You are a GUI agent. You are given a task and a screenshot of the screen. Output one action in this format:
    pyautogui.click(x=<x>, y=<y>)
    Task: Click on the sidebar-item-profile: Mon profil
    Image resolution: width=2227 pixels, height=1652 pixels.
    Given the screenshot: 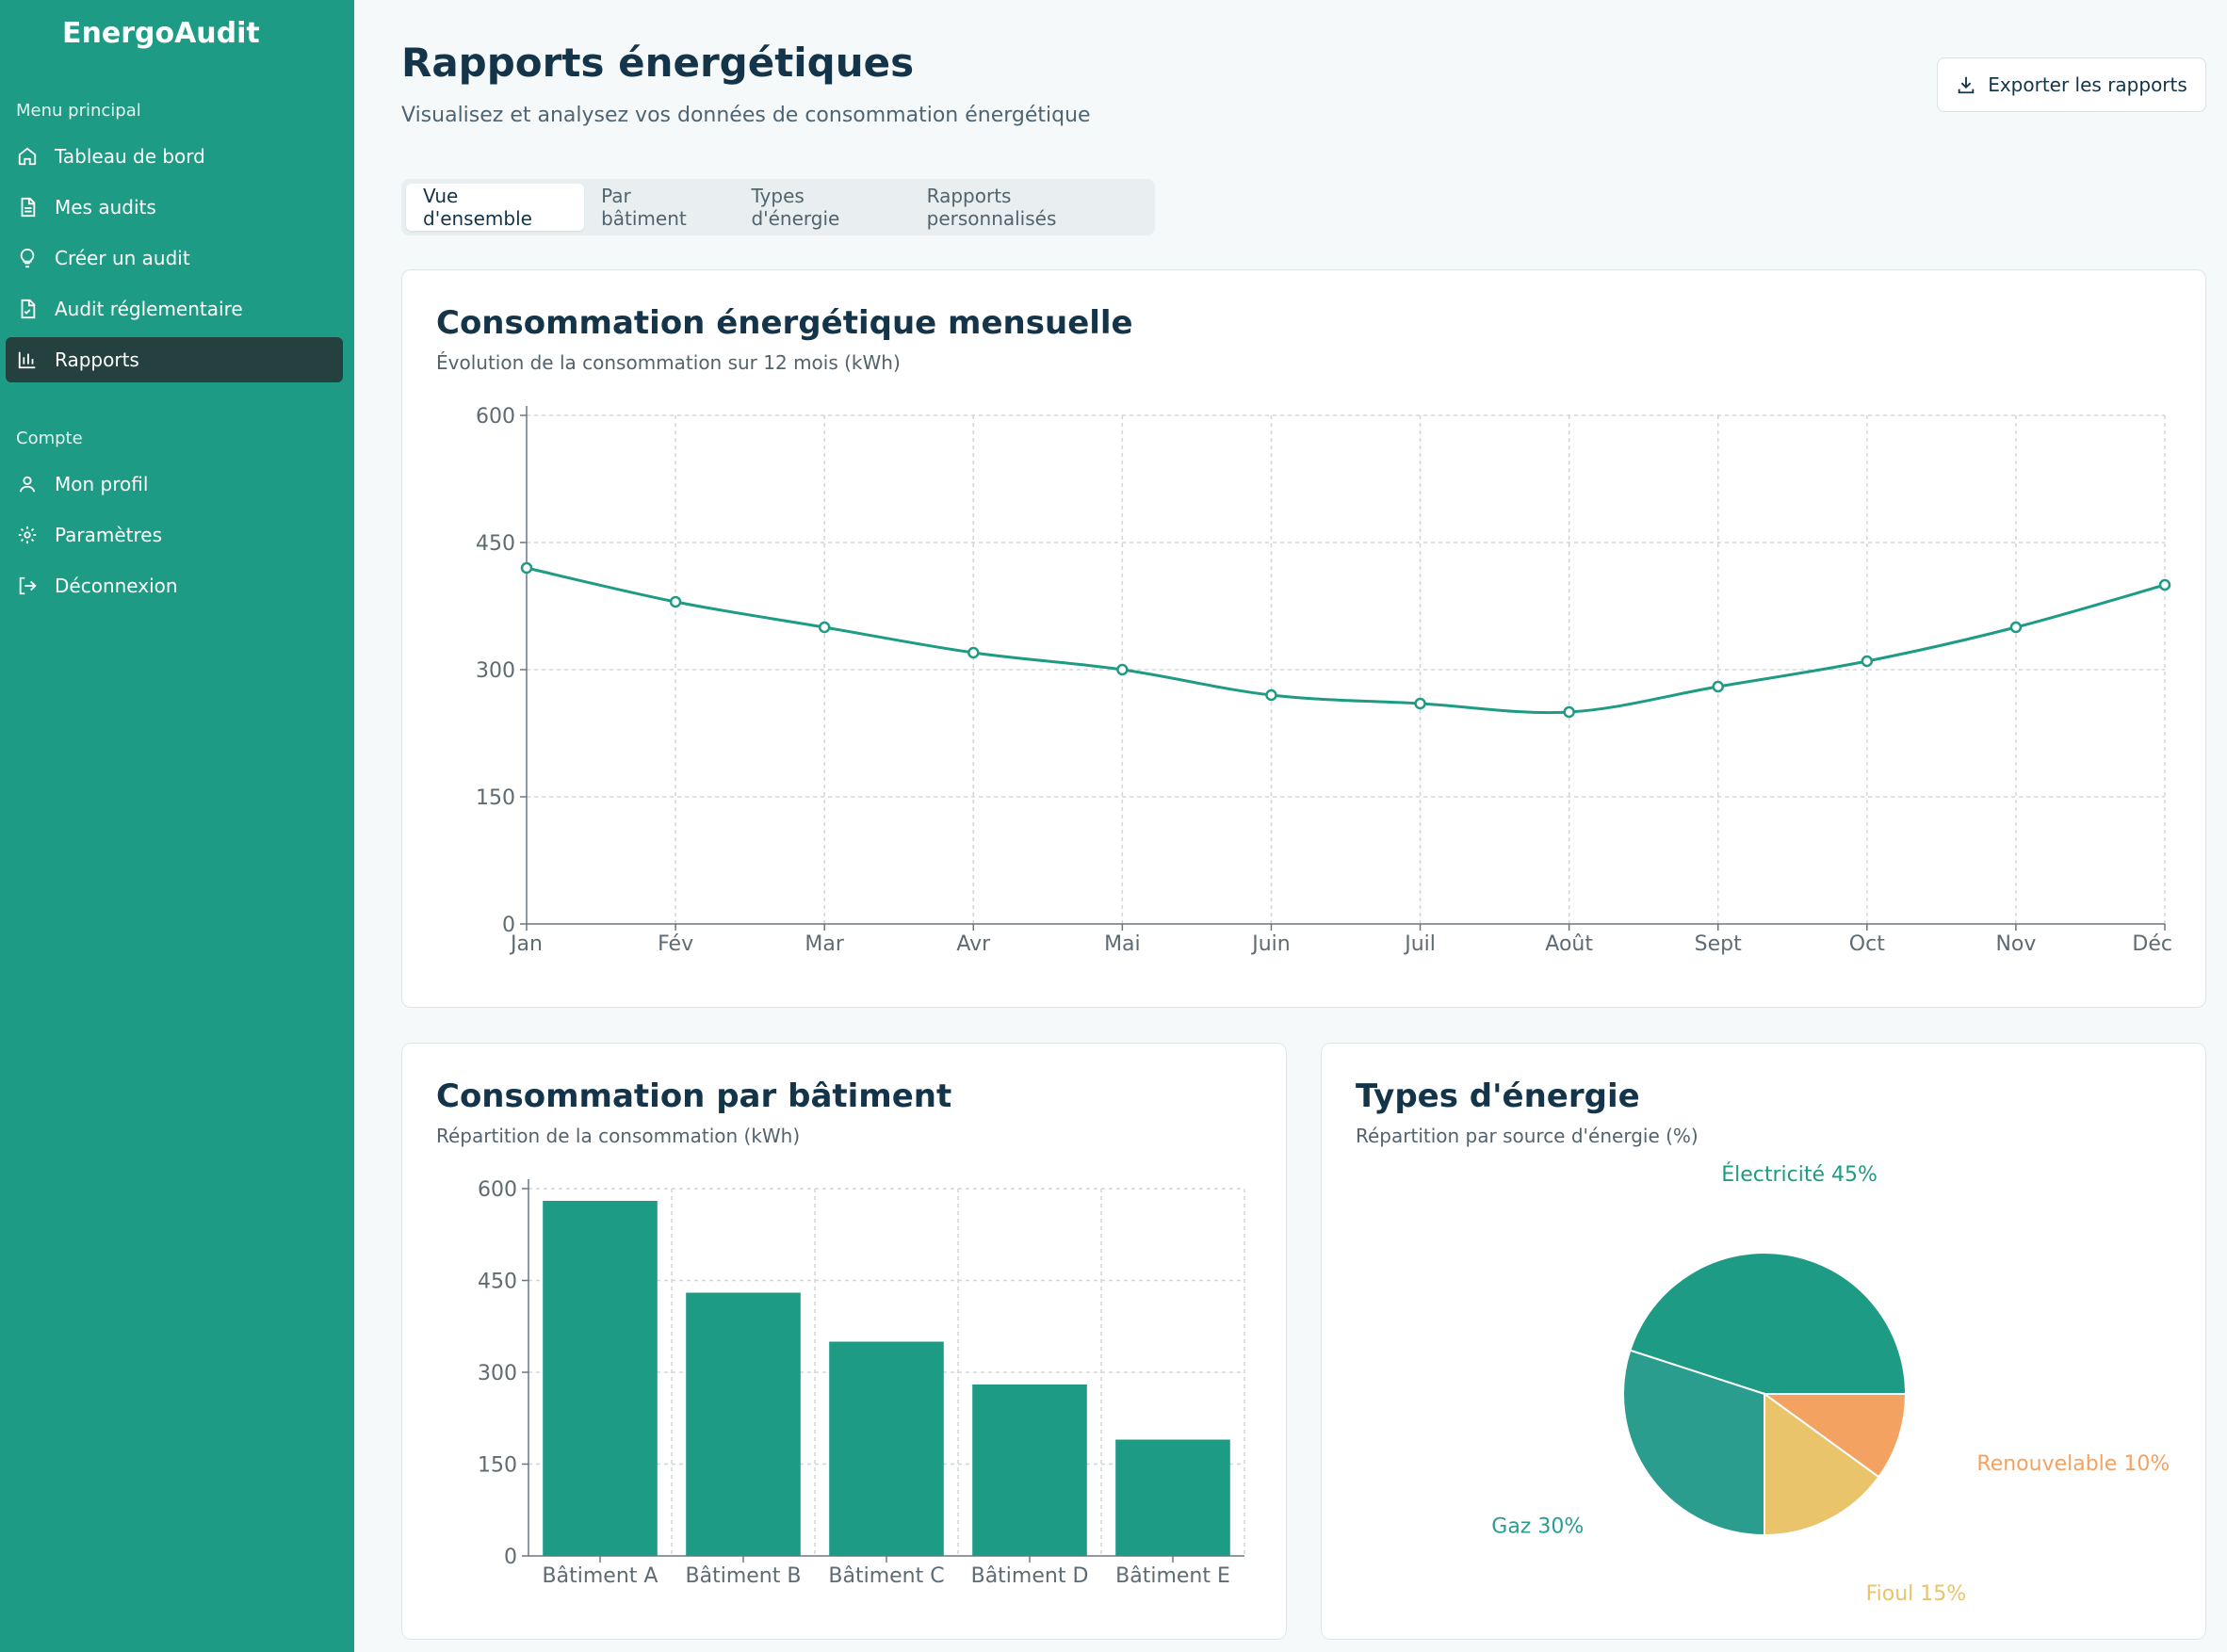 What is the action you would take?
    pyautogui.click(x=175, y=484)
    